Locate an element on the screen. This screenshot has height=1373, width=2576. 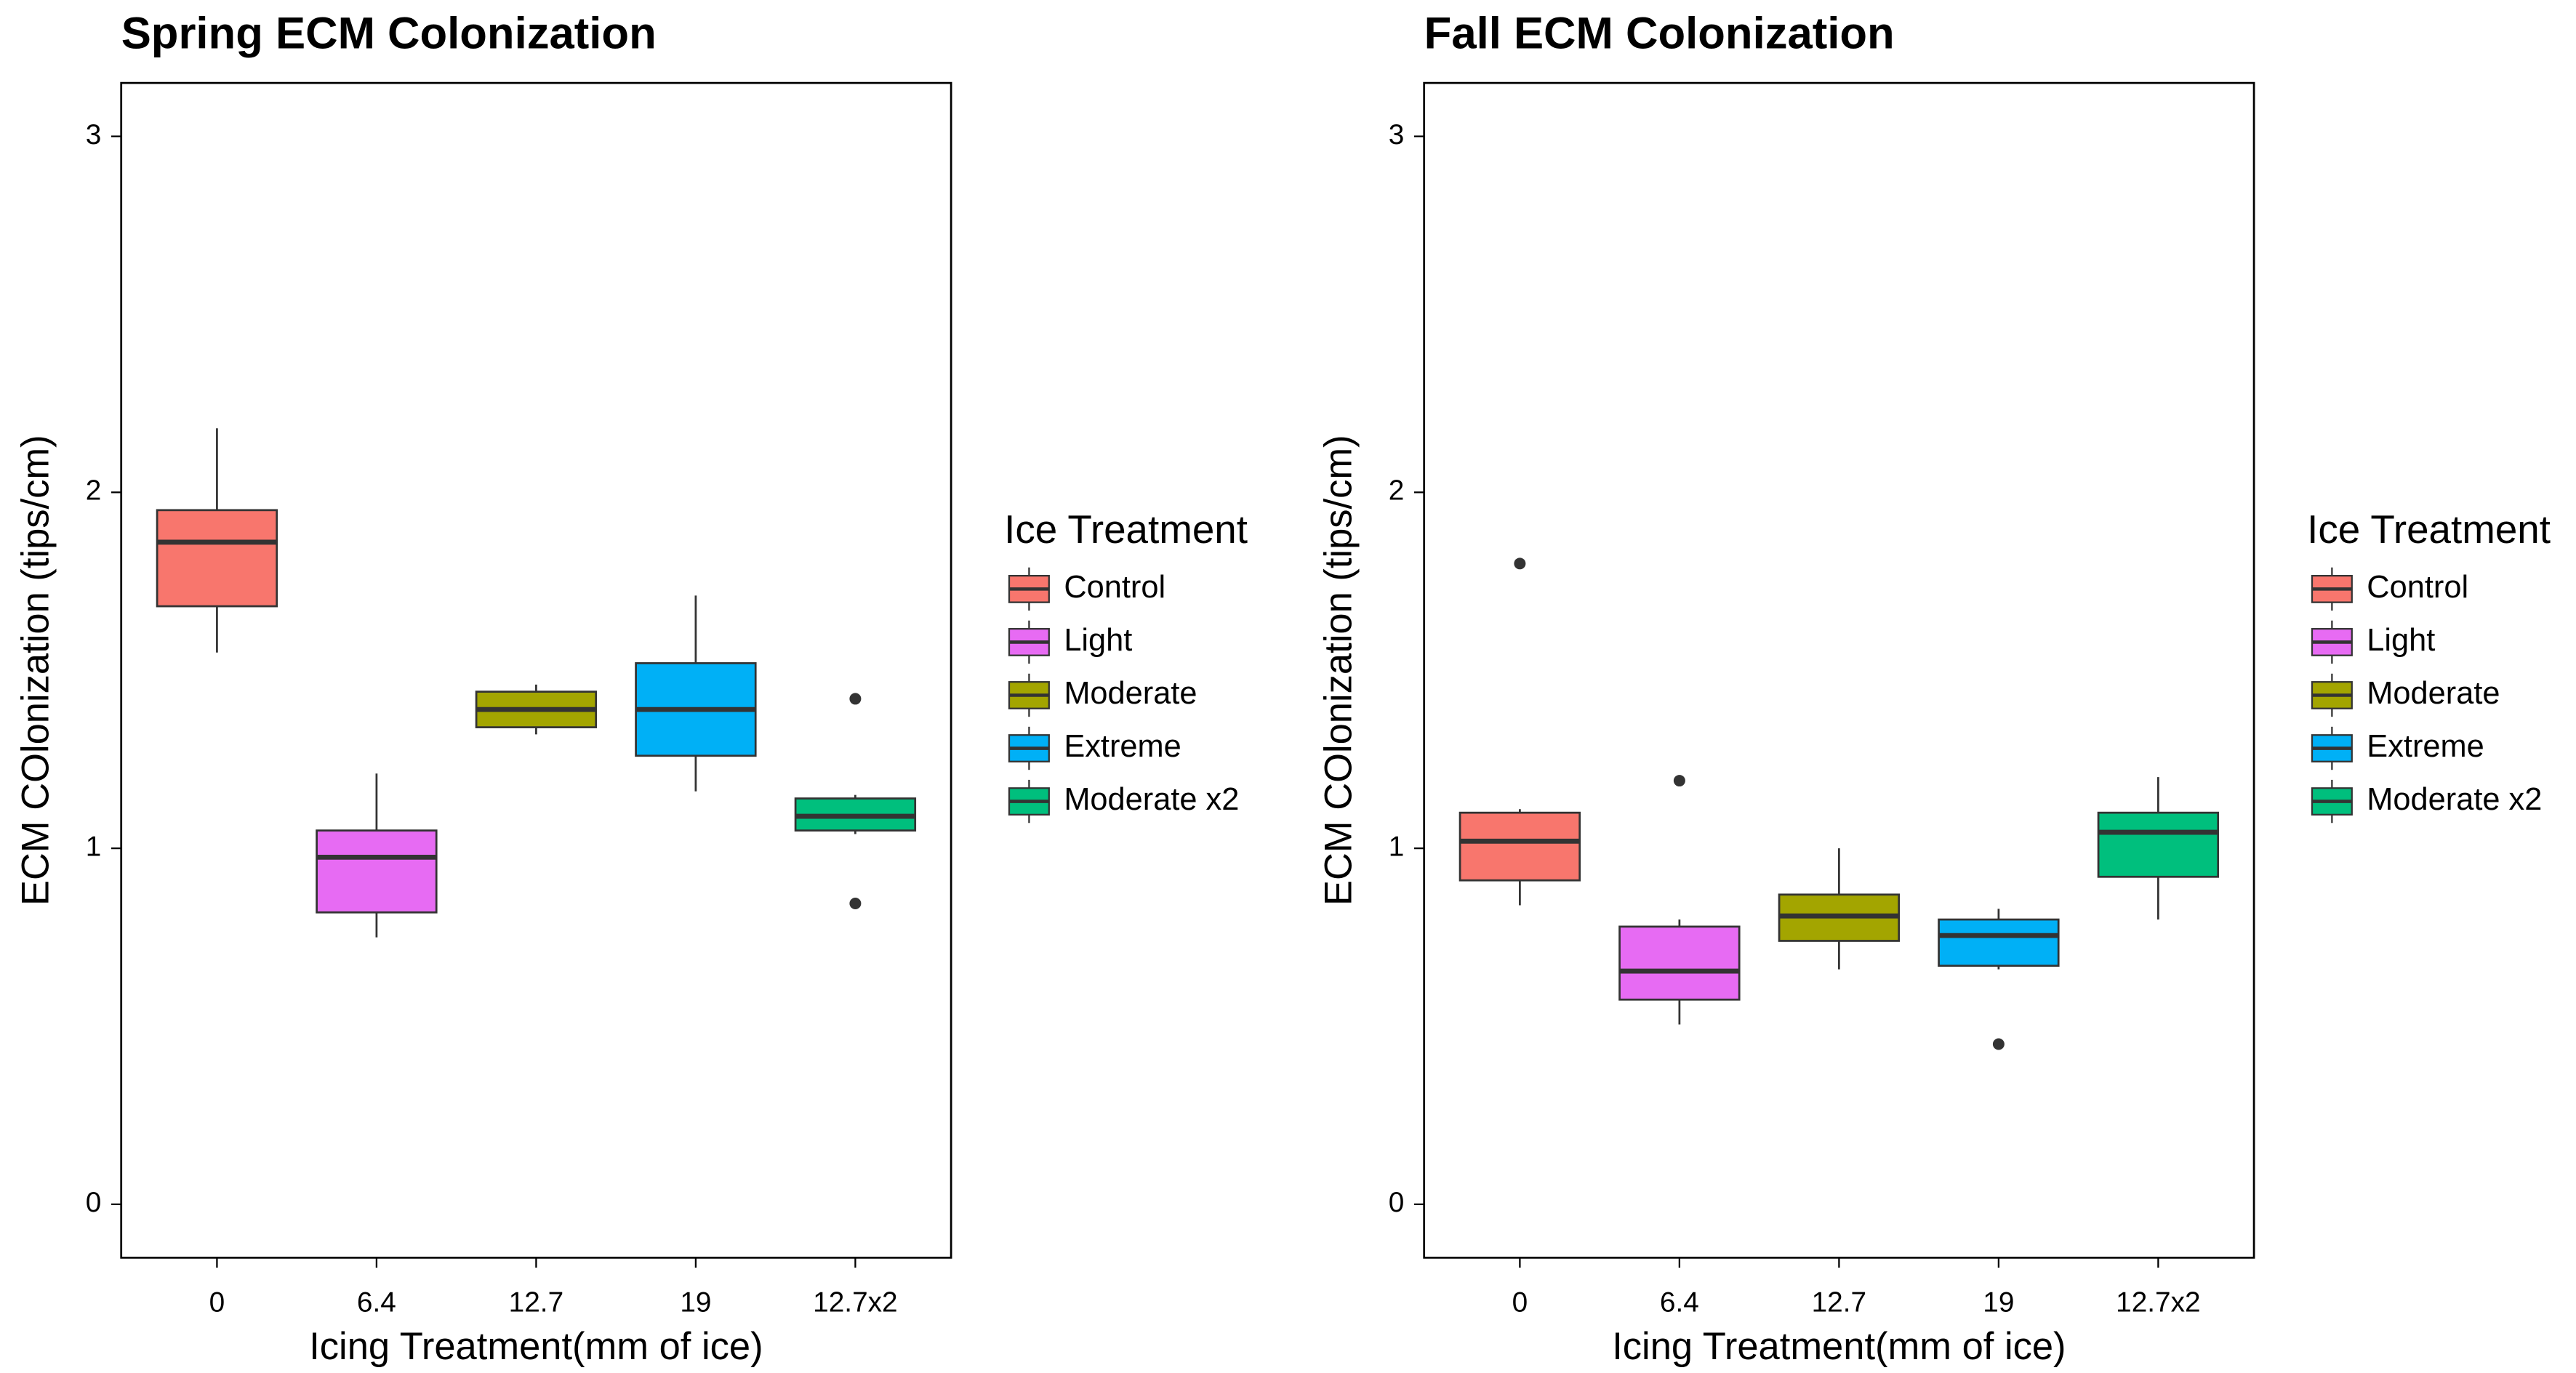
chart-title: Fall ECM Colonization is located at coordinates (1659, 34).